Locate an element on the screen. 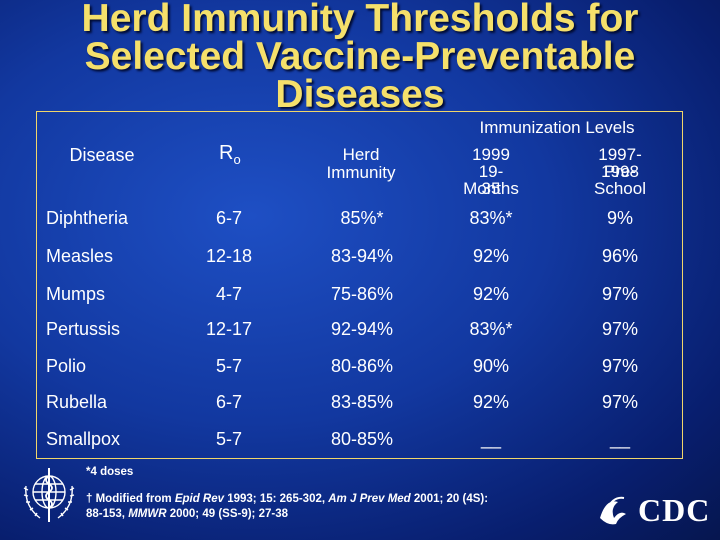 The width and height of the screenshot is (720, 540). row-disease-name: Diphtheria is located at coordinates (87, 218).